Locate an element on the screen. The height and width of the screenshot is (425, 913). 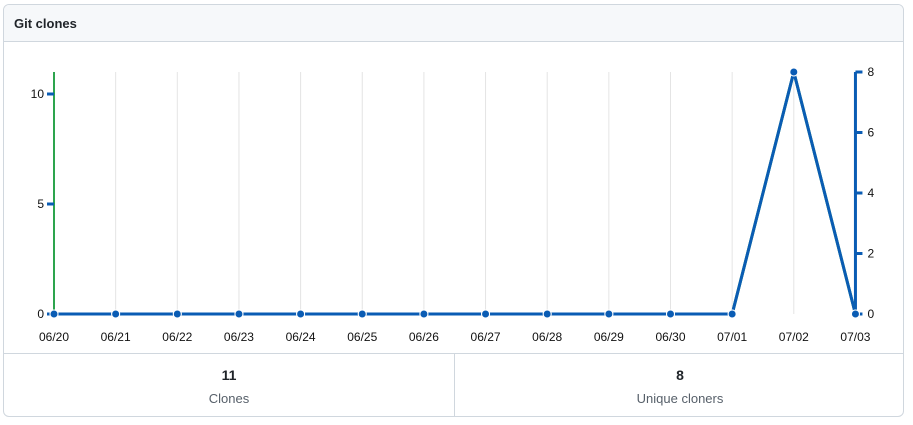
x-axis-tick-label: 07/03 is located at coordinates (855, 337).